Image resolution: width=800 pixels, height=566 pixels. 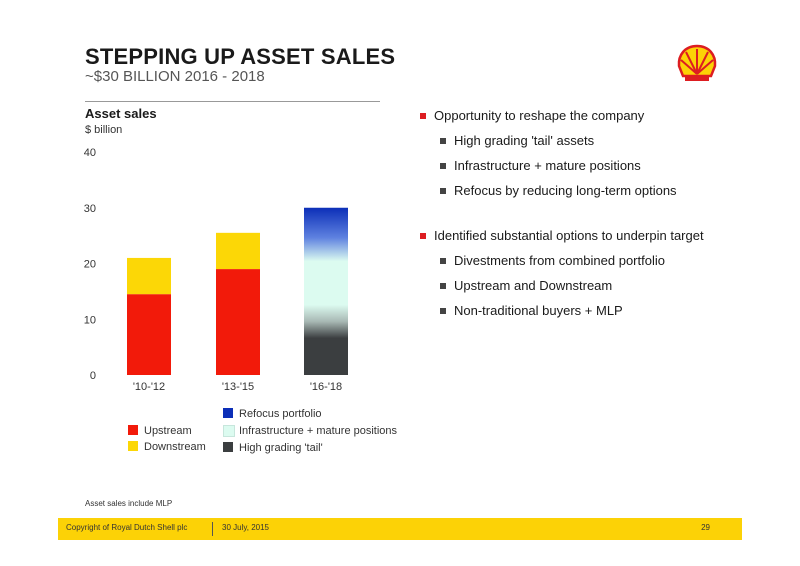 I want to click on sub-bullet-text: High grading 'tail' assets, so click(x=524, y=140).